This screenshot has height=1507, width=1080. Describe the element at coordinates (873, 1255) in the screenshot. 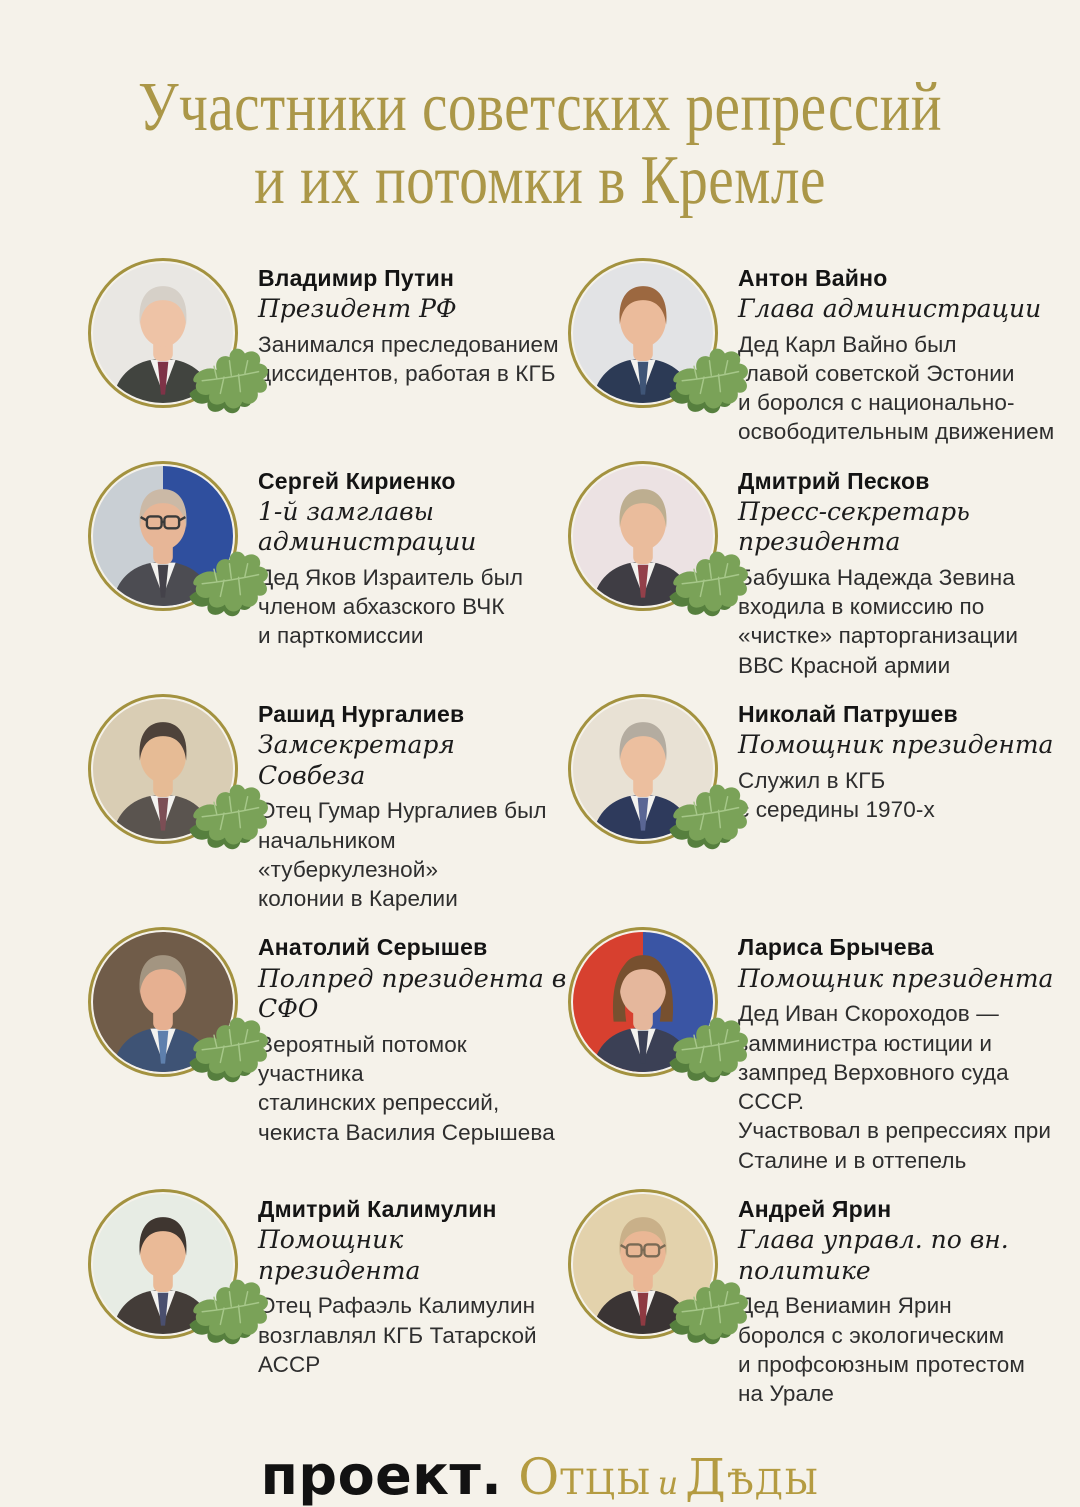

I see `person-role: Глава управл. по вн. политике` at that location.